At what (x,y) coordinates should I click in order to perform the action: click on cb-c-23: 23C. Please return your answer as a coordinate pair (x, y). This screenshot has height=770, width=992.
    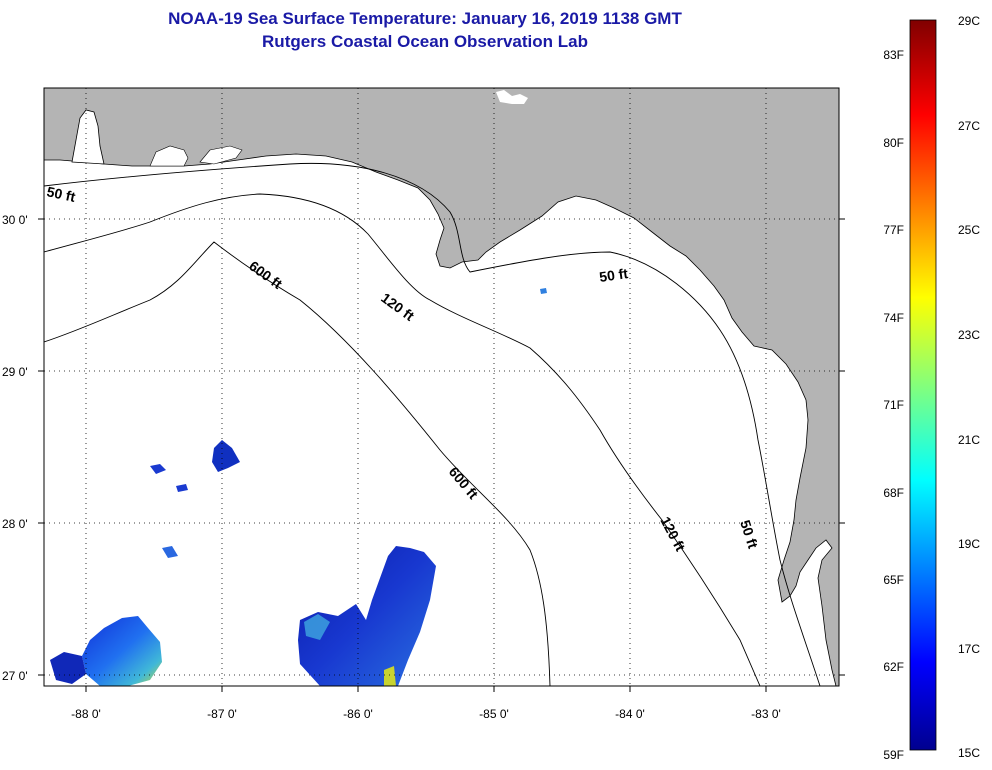
    Looking at the image, I should click on (969, 335).